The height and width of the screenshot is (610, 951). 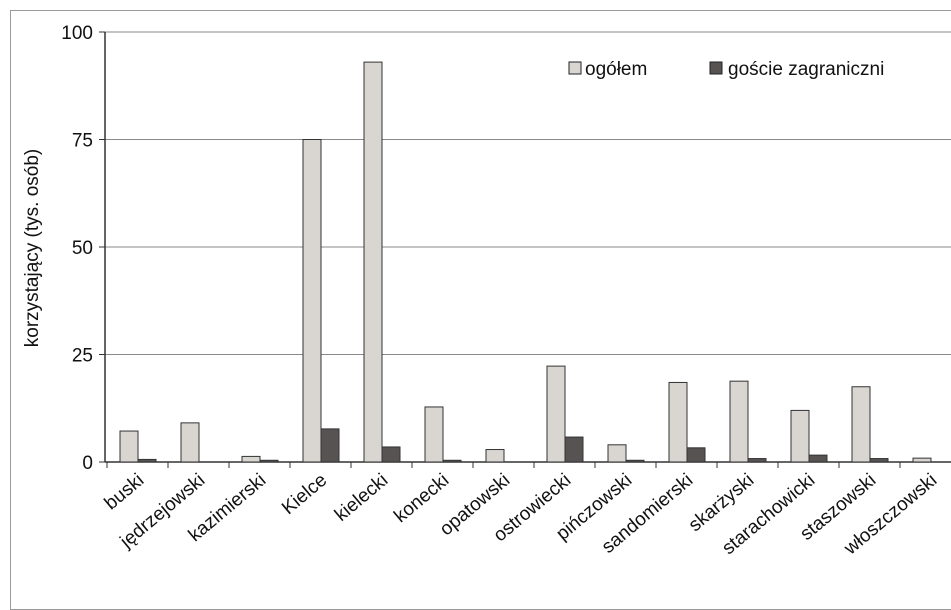 What do you see at coordinates (82, 141) in the screenshot?
I see `y-tick-label: 75` at bounding box center [82, 141].